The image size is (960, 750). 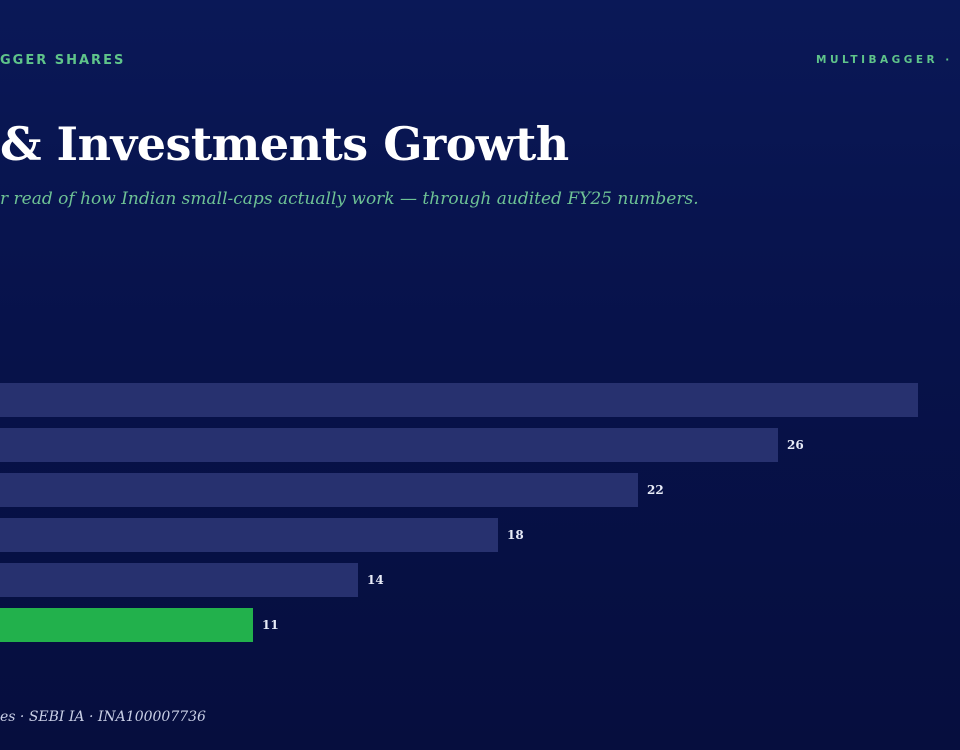 What do you see at coordinates (795, 445) in the screenshot?
I see `bar-value-label: 26` at bounding box center [795, 445].